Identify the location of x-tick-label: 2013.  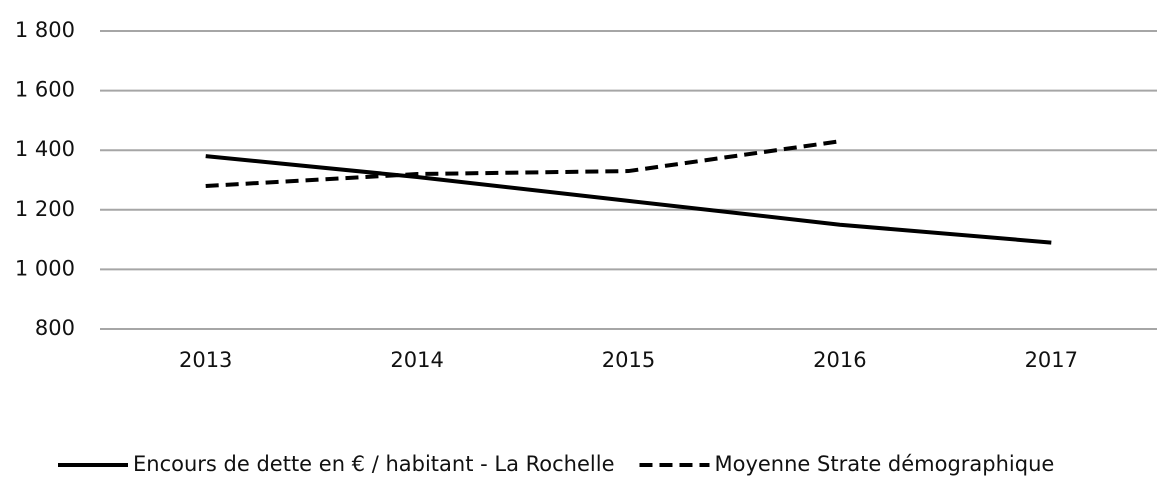
(205, 360).